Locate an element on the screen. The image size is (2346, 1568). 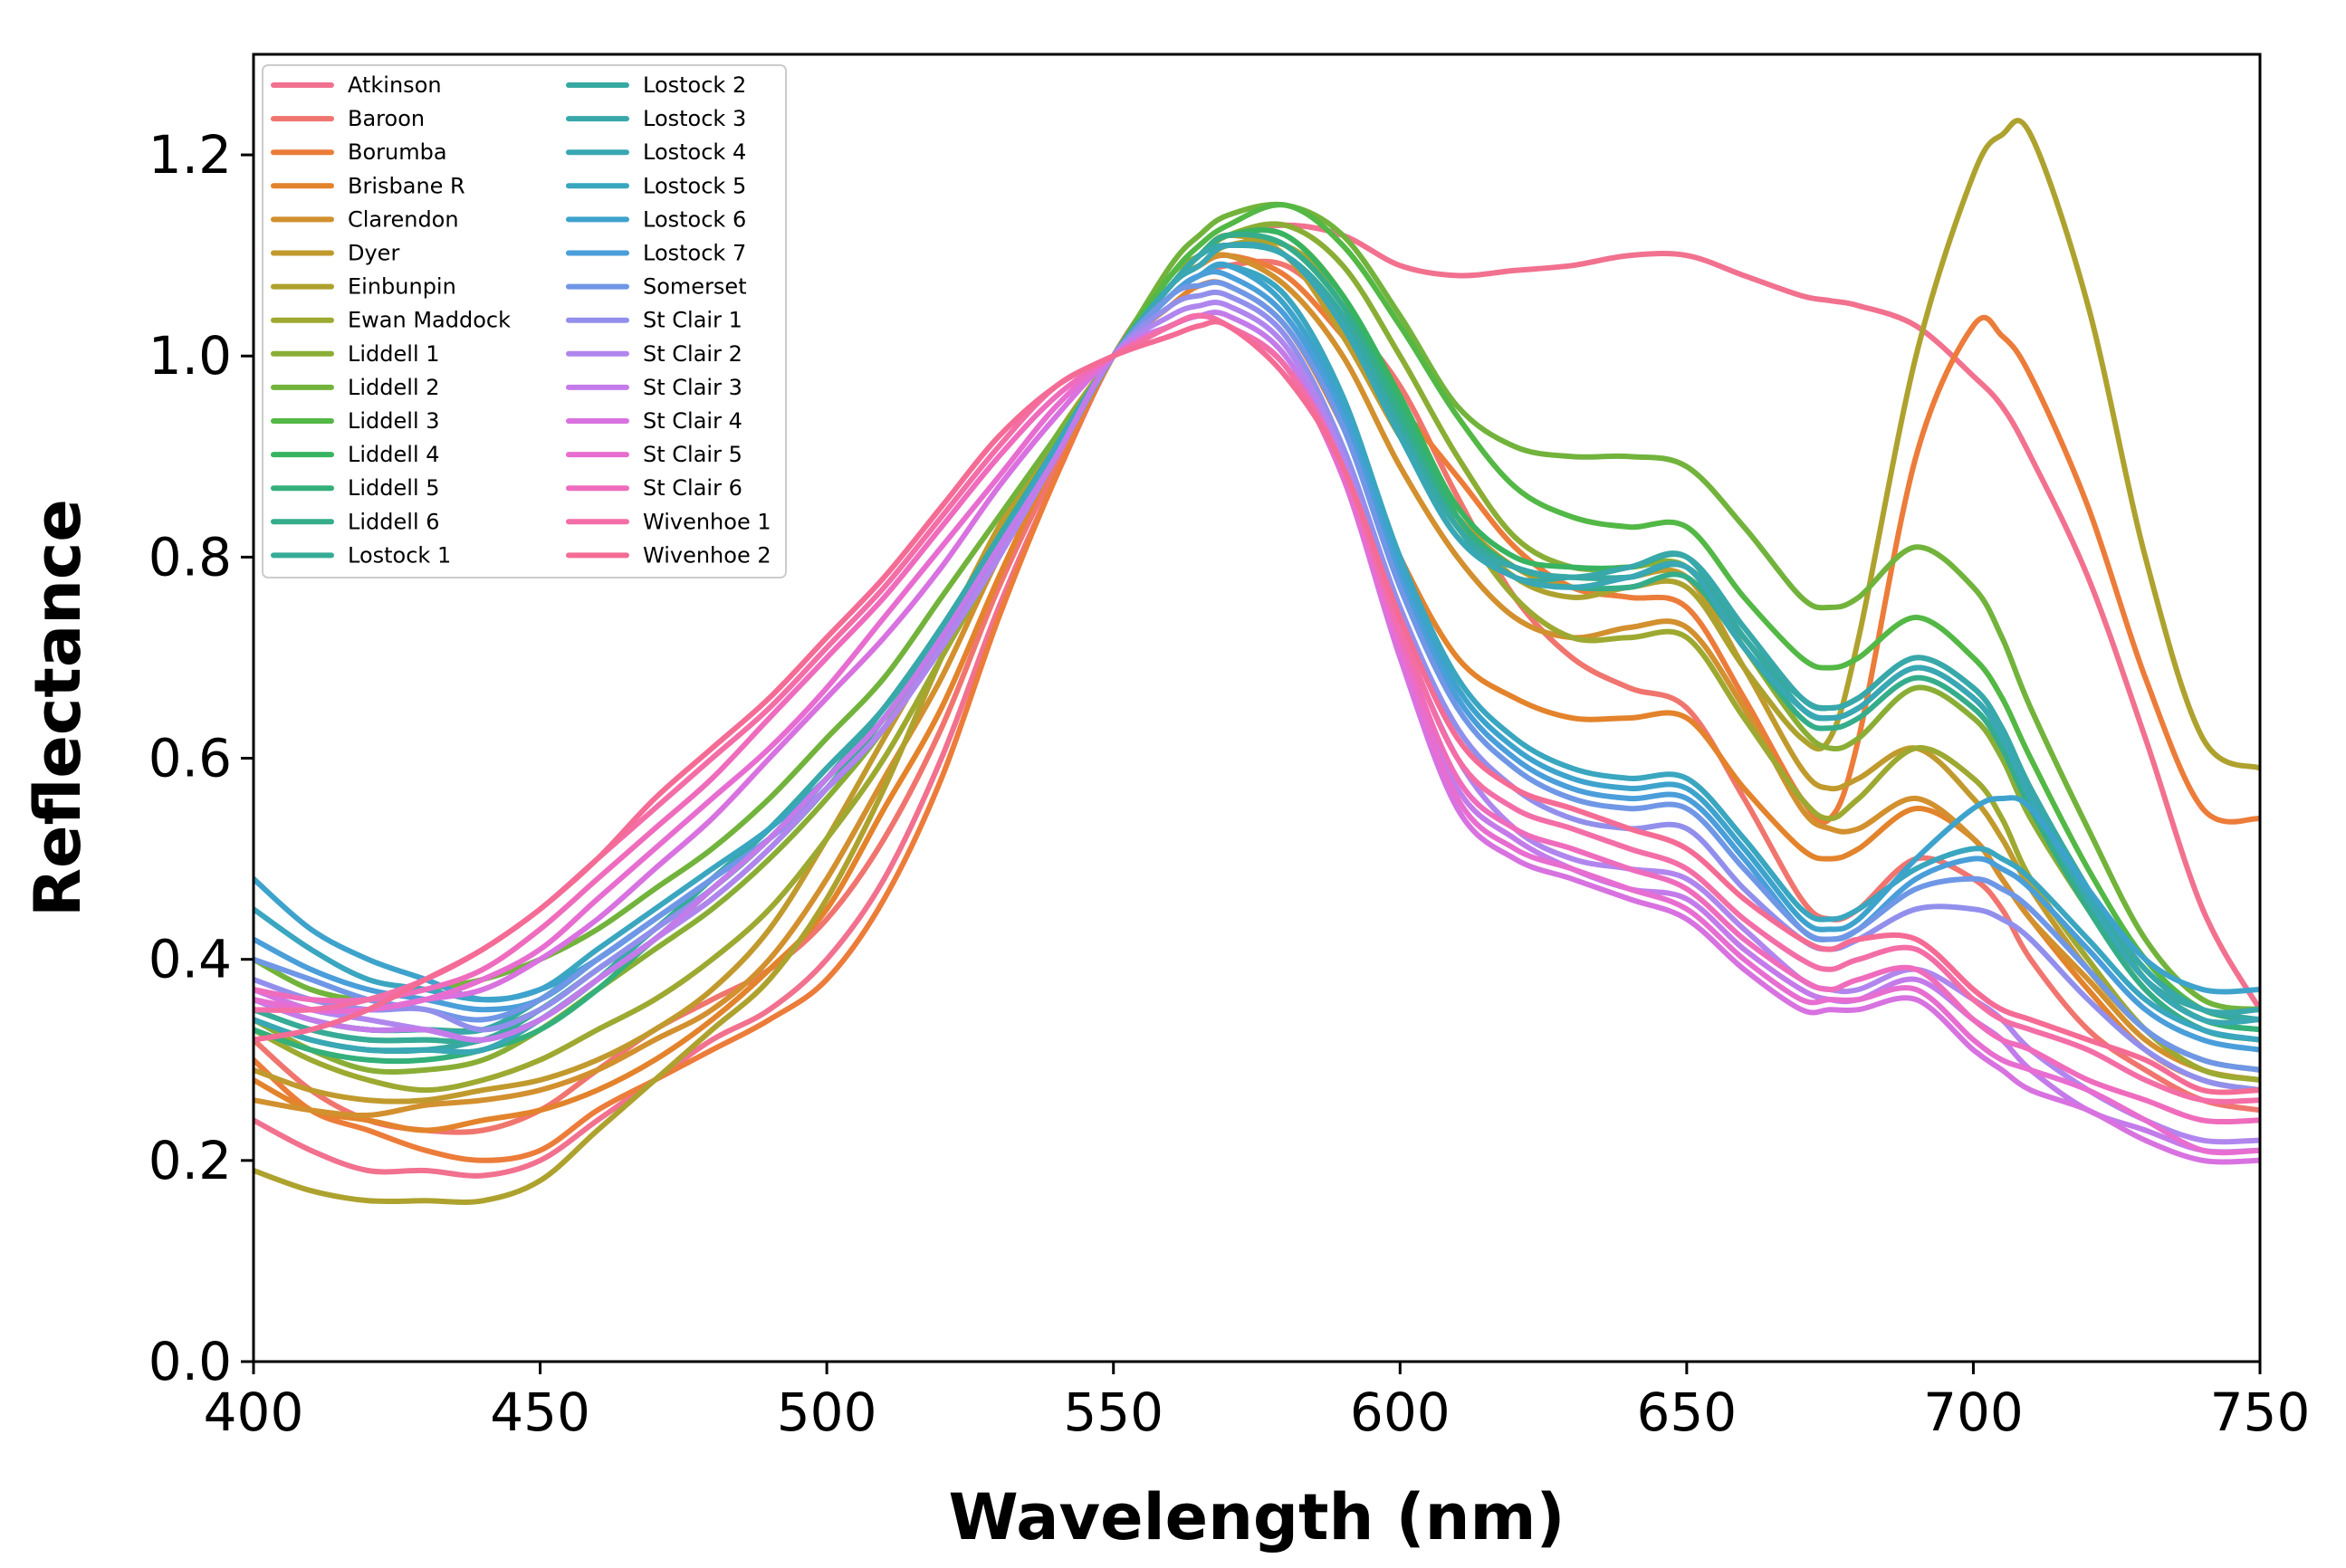
legend-label-18: Lostock 5 is located at coordinates (694, 185).